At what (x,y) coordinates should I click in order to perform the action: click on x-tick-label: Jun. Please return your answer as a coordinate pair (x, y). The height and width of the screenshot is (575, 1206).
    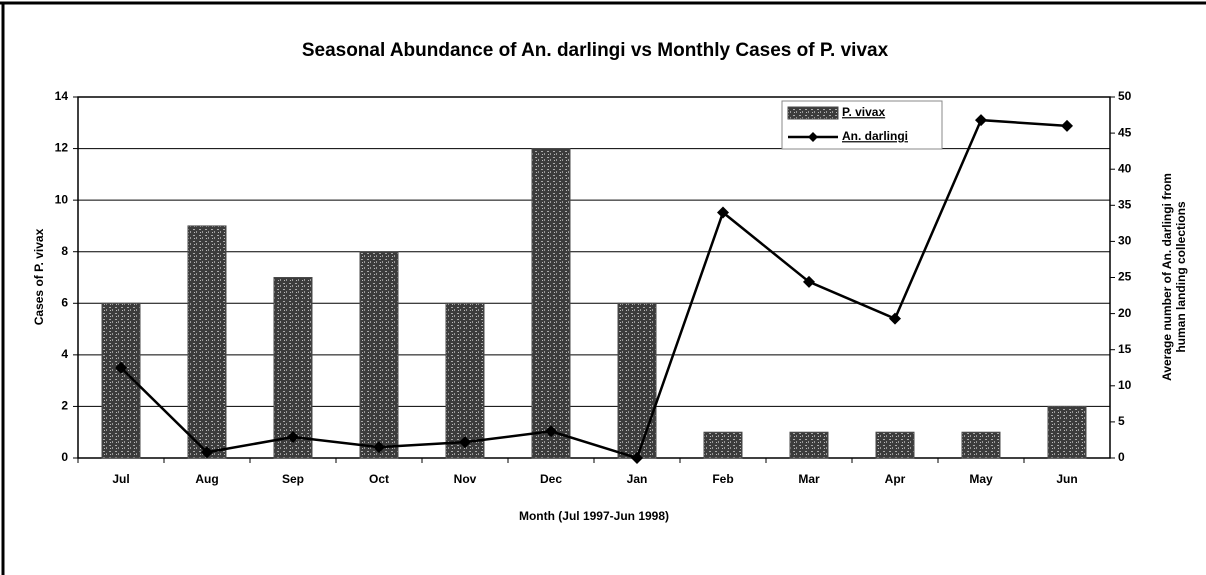
    Looking at the image, I should click on (1066, 479).